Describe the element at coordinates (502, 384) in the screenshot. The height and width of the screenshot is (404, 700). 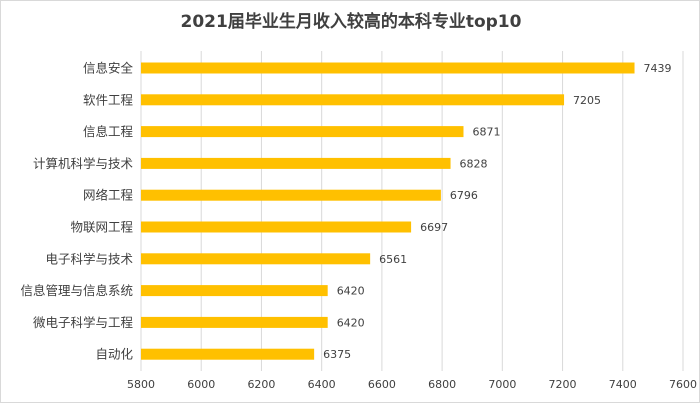
I see `x-tick-label: 7000` at that location.